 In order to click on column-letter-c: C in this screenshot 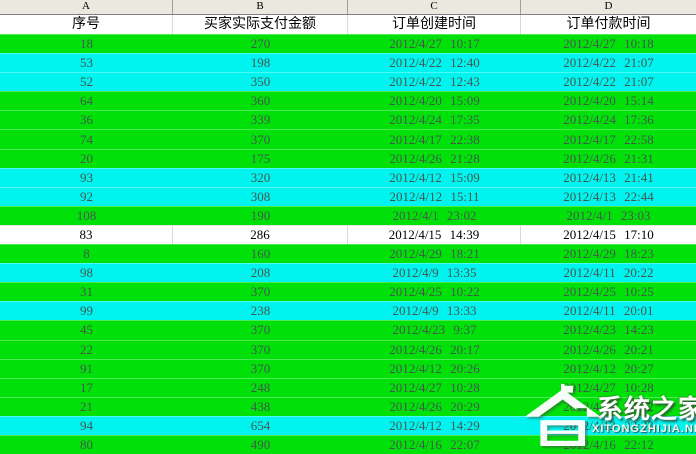, I will do `click(434, 7)`.